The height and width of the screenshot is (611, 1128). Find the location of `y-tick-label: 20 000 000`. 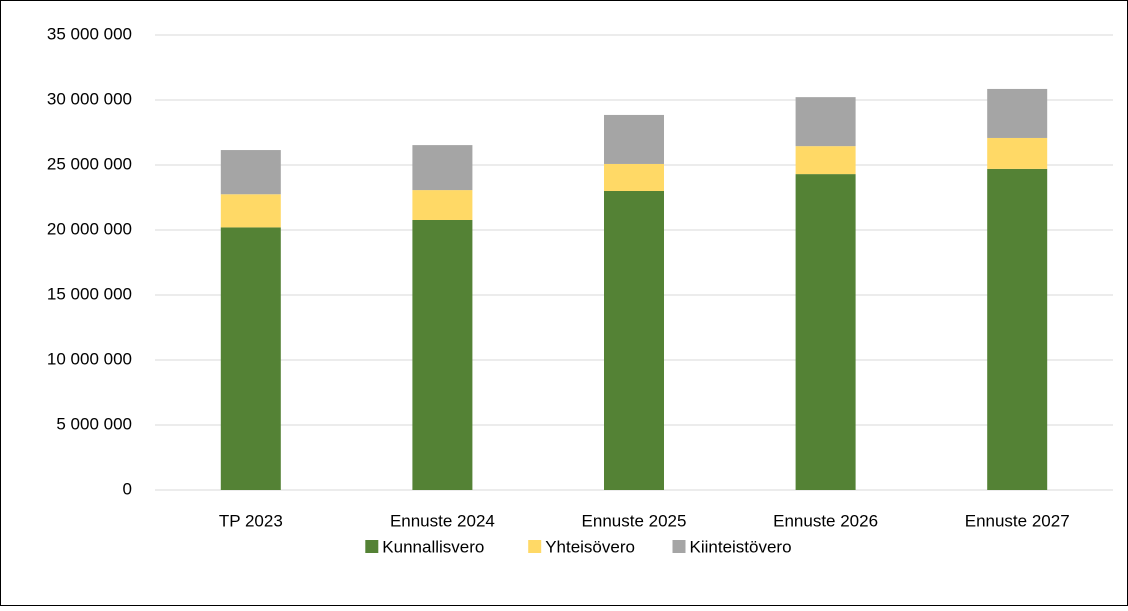

y-tick-label: 20 000 000 is located at coordinates (89, 228).